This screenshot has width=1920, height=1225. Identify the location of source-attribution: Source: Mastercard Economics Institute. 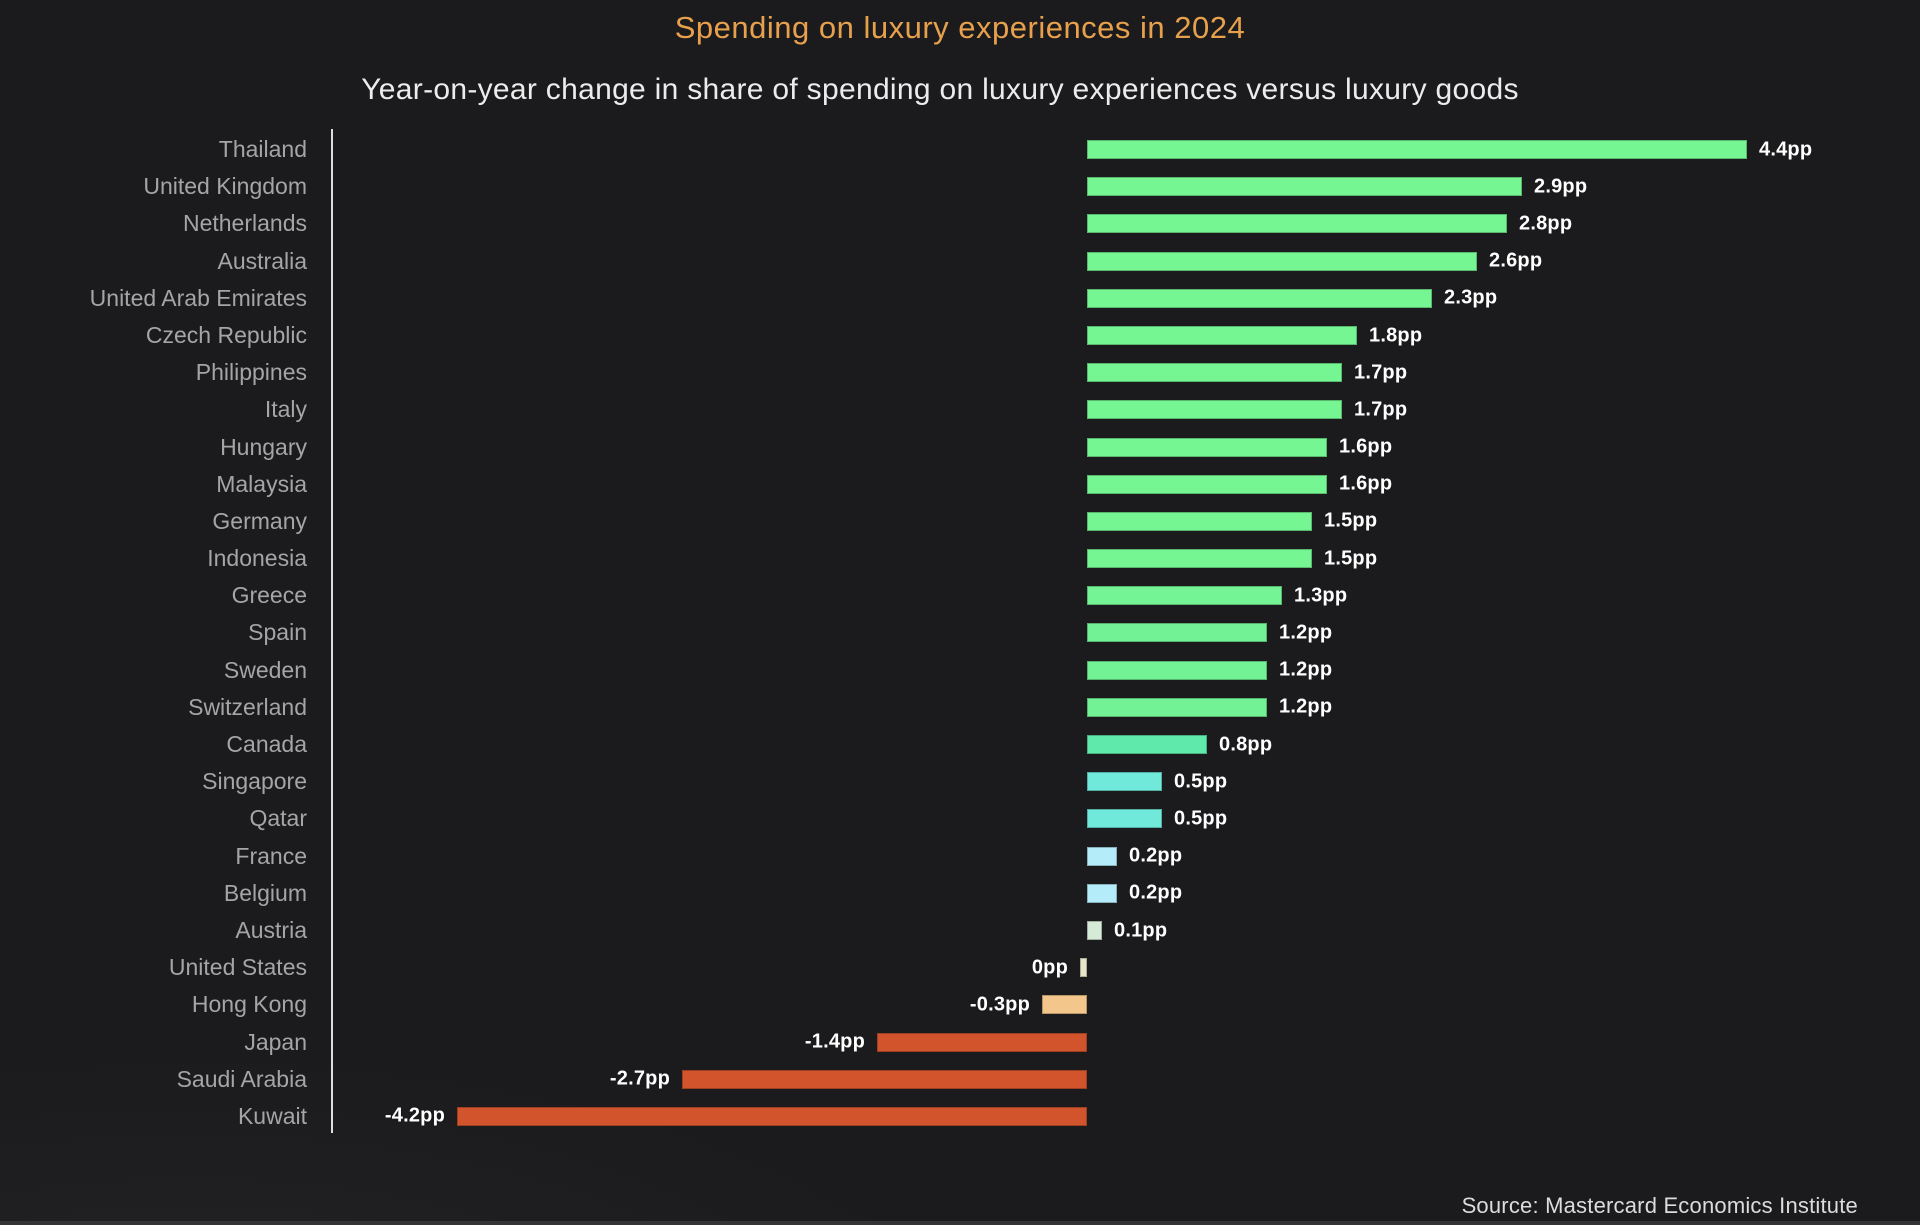
(1659, 1205).